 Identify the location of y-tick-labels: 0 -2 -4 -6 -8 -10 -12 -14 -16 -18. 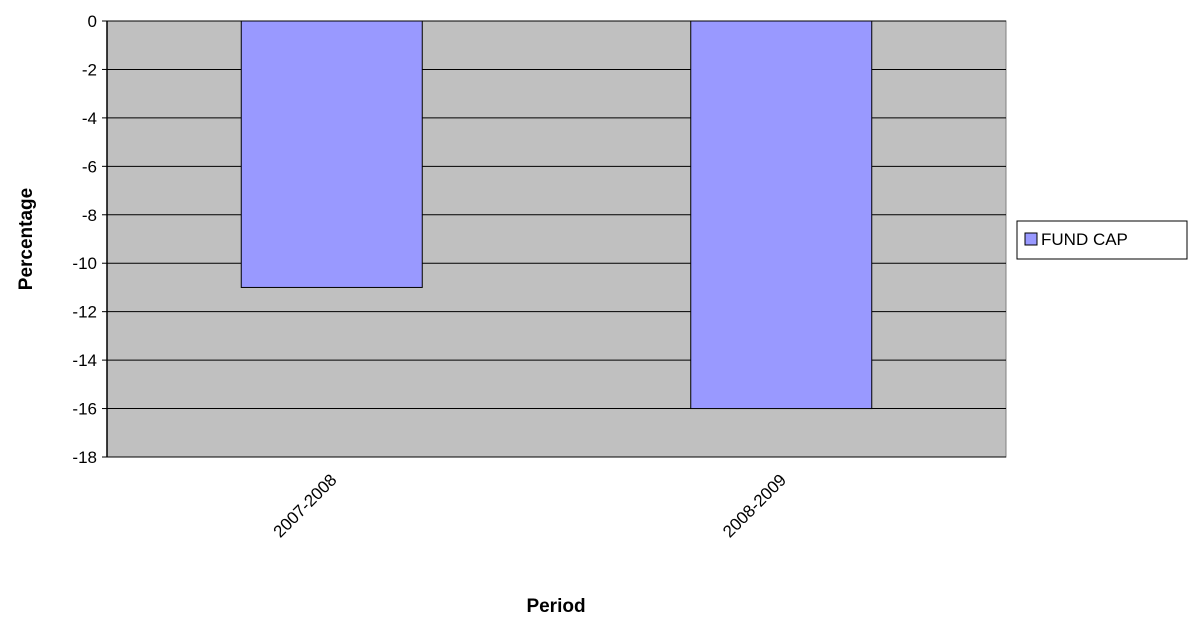
(89, 239).